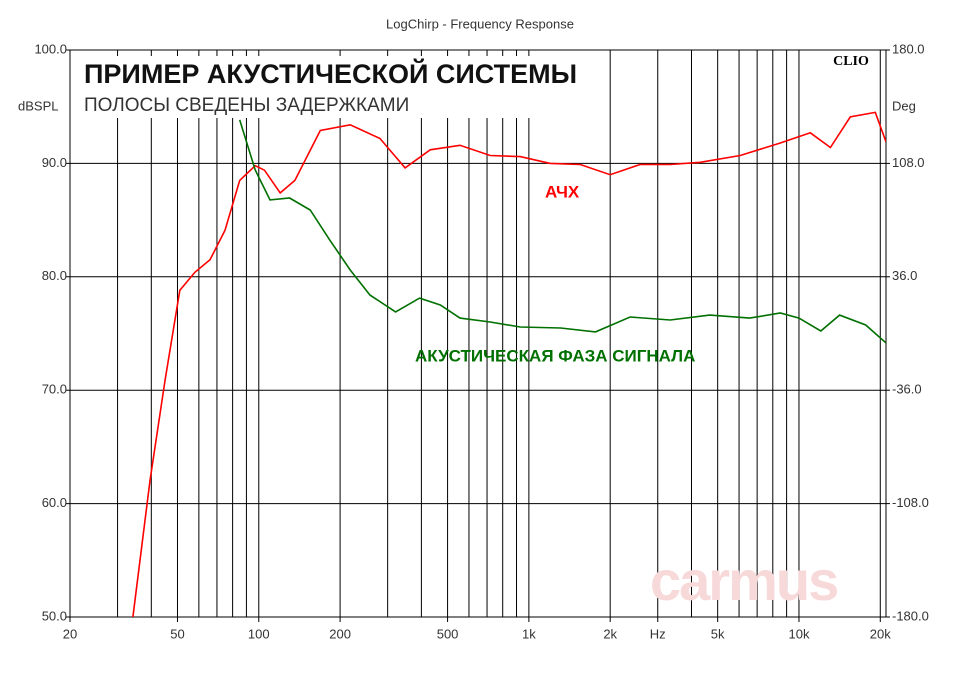  What do you see at coordinates (54, 162) in the screenshot?
I see `y-tick-label: 90.0` at bounding box center [54, 162].